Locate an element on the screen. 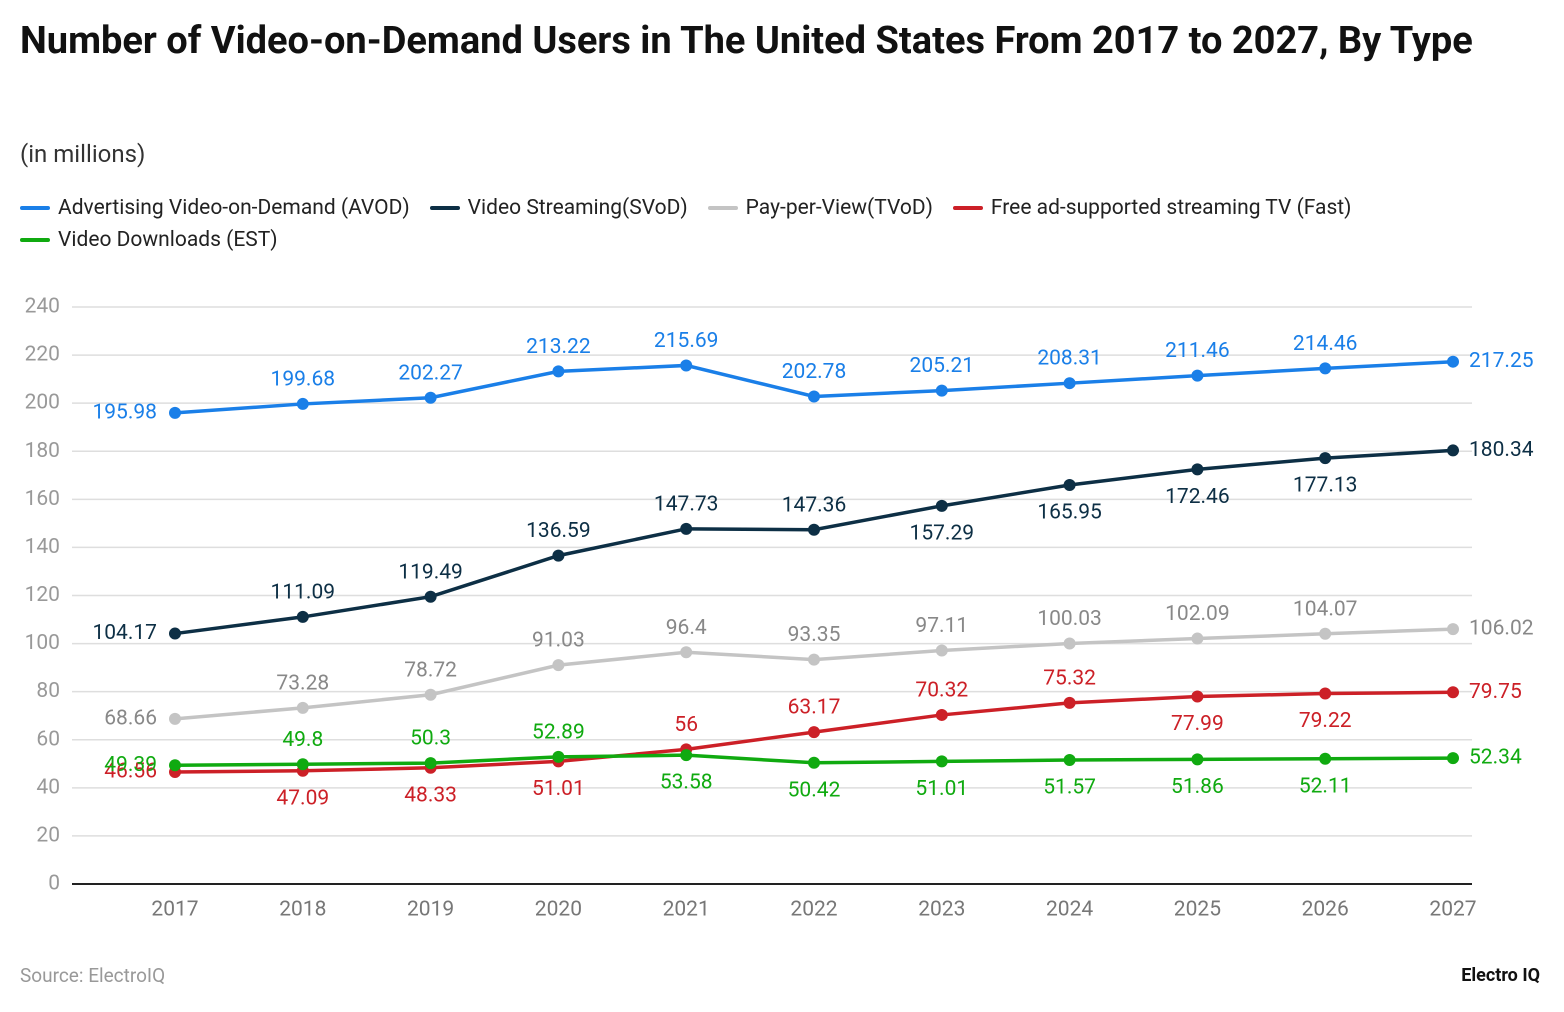 This screenshot has height=1012, width=1564. data-label: 180.34 is located at coordinates (1501, 450).